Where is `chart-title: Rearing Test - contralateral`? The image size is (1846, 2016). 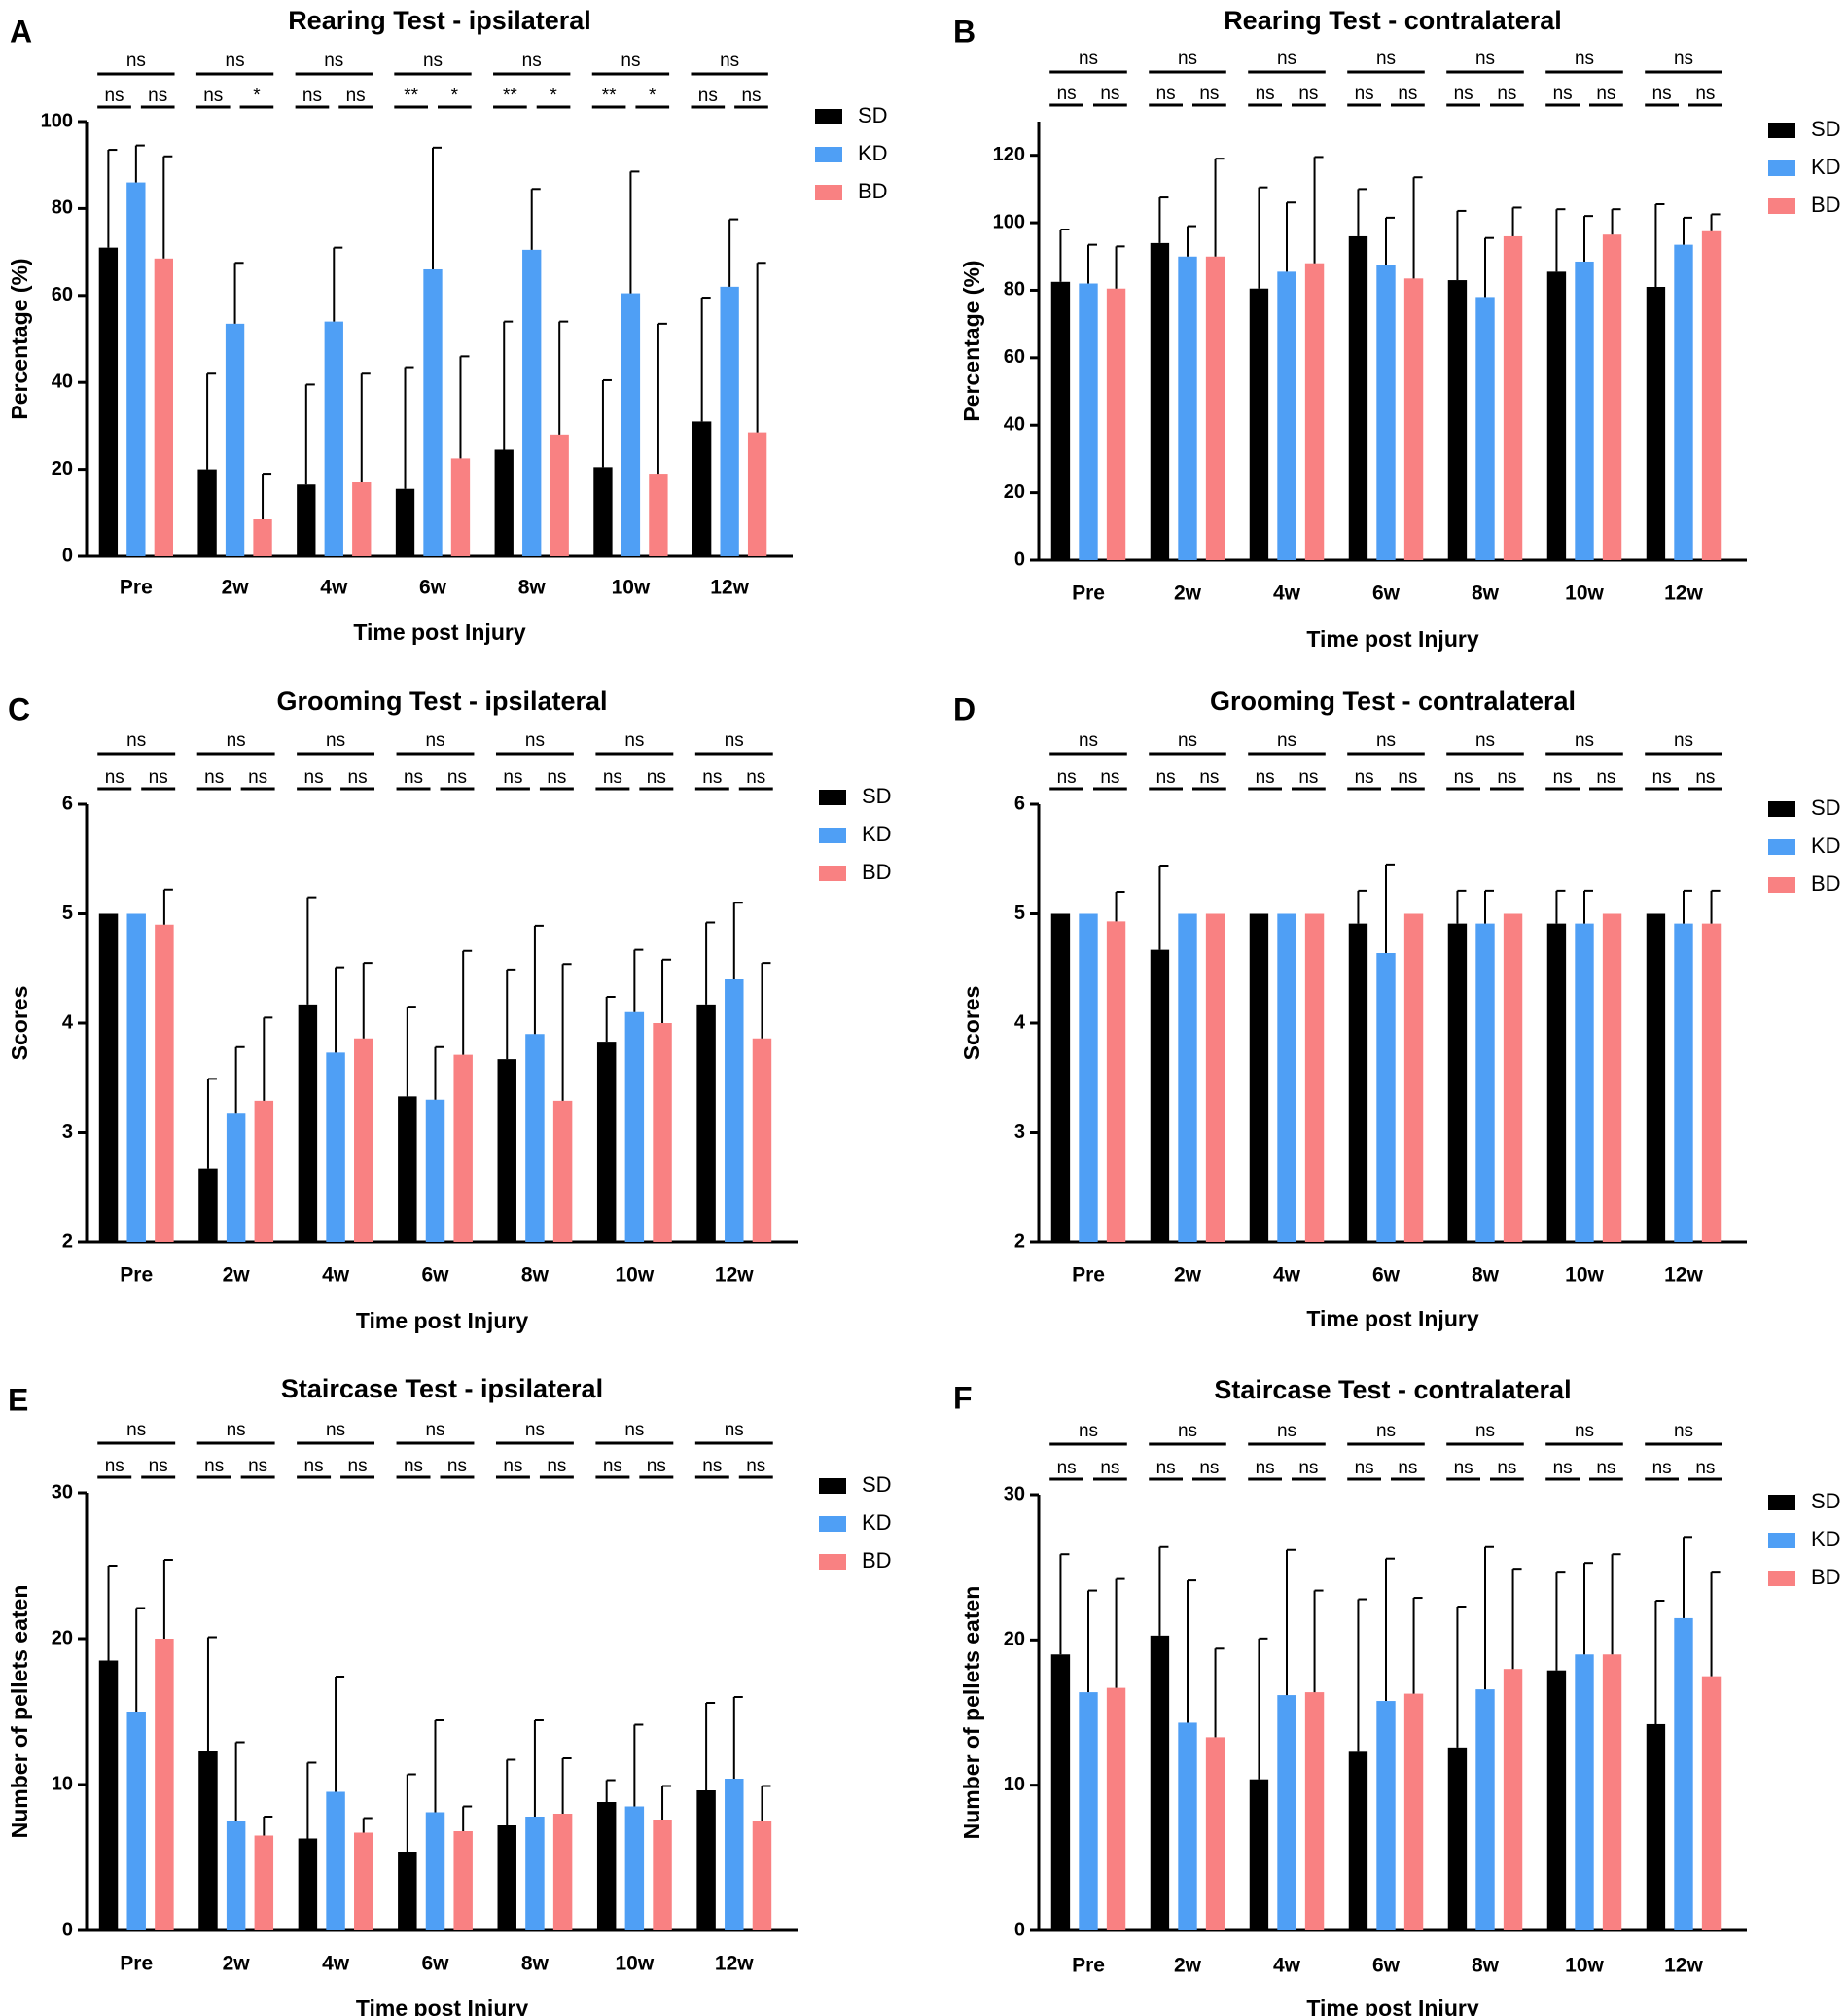 chart-title: Rearing Test - contralateral is located at coordinates (1393, 20).